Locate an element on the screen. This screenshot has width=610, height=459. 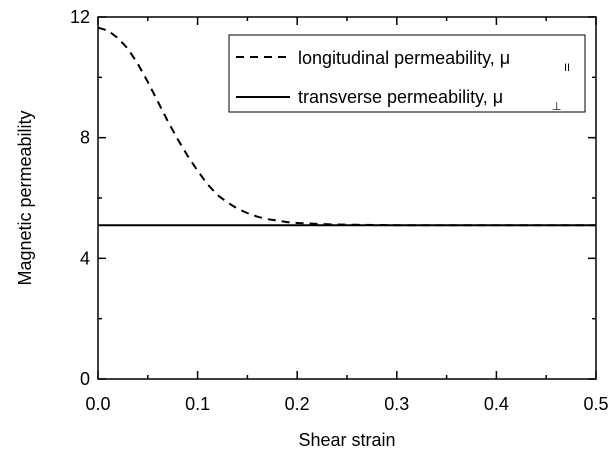
x-axis-title: Shear strain is located at coordinates (346, 440).